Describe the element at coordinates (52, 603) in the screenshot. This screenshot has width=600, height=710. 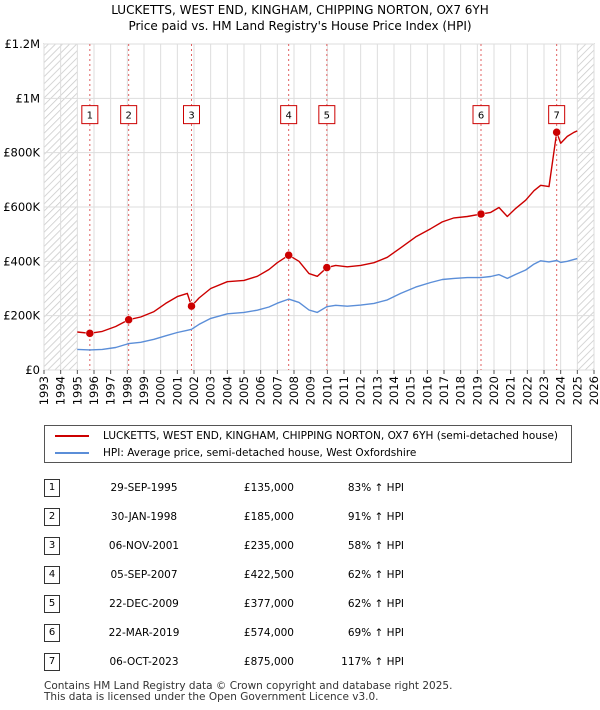
I see `sale-number-badge: 5` at that location.